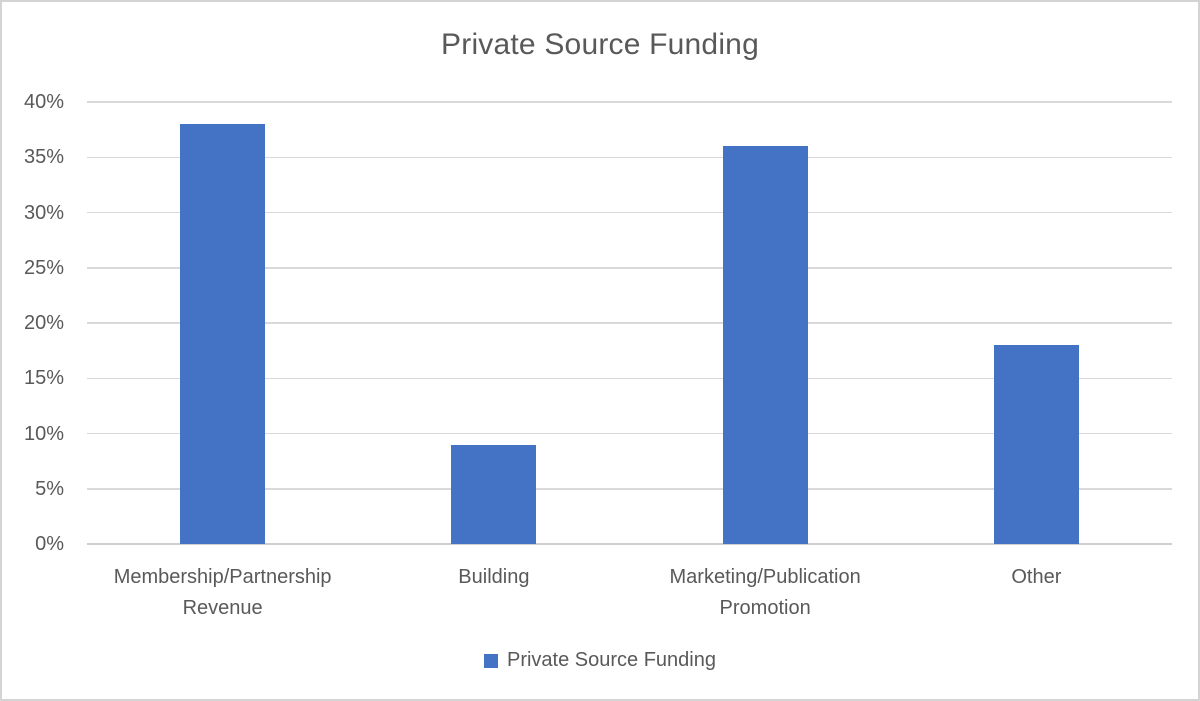 Image resolution: width=1200 pixels, height=701 pixels. Describe the element at coordinates (43, 102) in the screenshot. I see `y-axis-tick-label: 40%` at that location.